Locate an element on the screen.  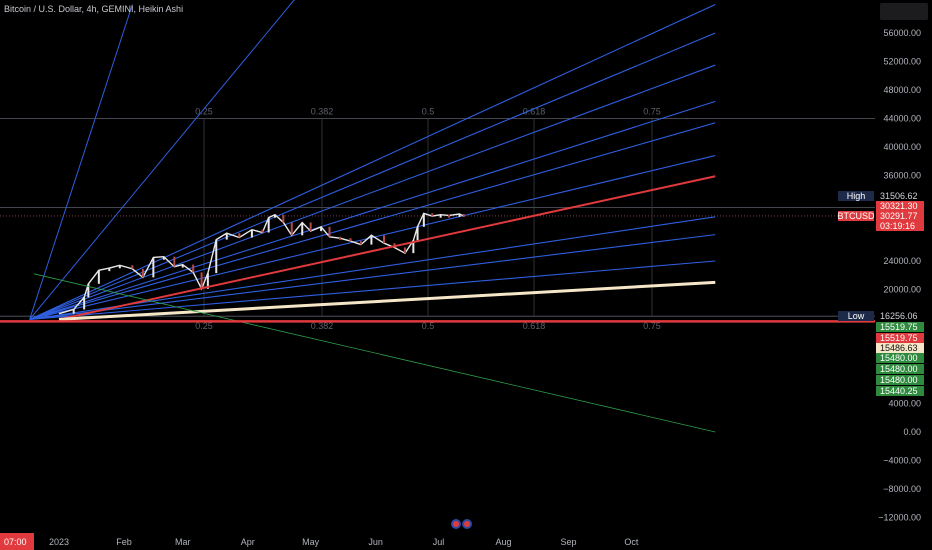
time-badge is located at coordinates (17, 541).